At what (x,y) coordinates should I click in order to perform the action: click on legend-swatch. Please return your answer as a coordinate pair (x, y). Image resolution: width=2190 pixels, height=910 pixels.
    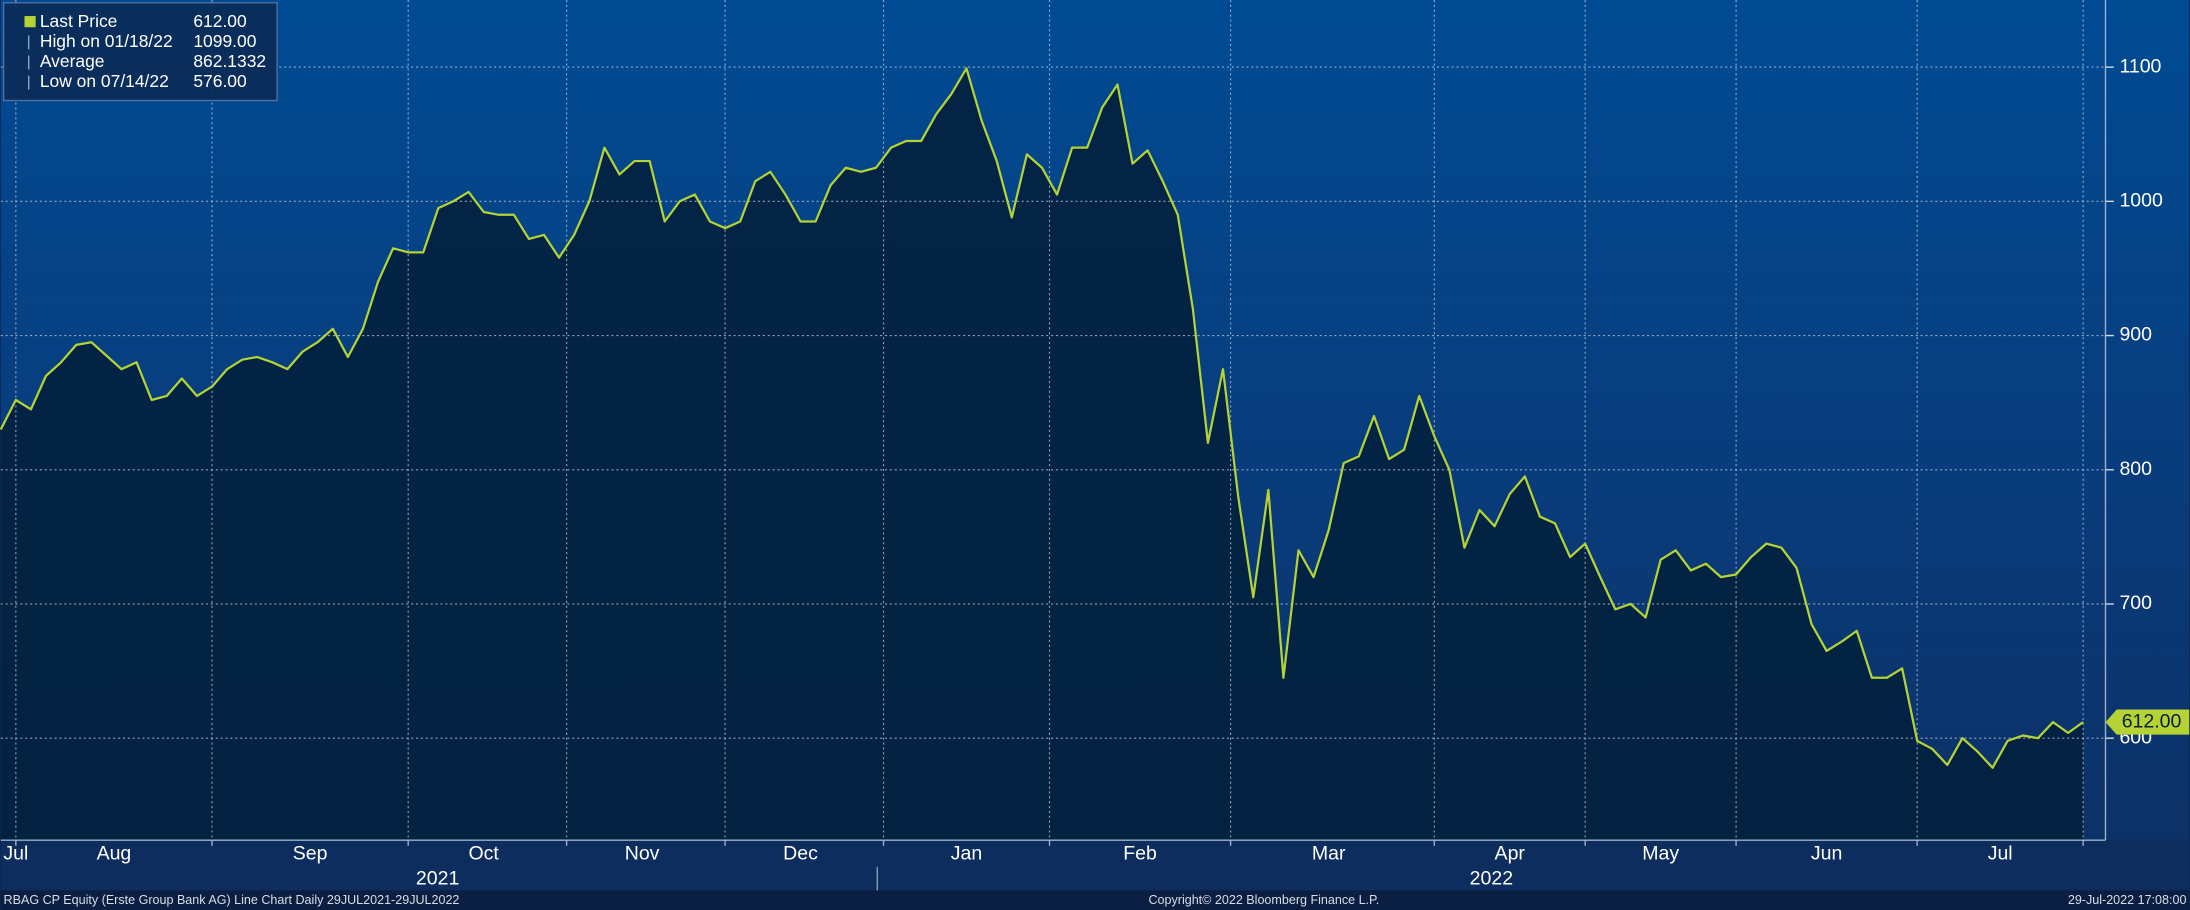
    Looking at the image, I should click on (30, 22).